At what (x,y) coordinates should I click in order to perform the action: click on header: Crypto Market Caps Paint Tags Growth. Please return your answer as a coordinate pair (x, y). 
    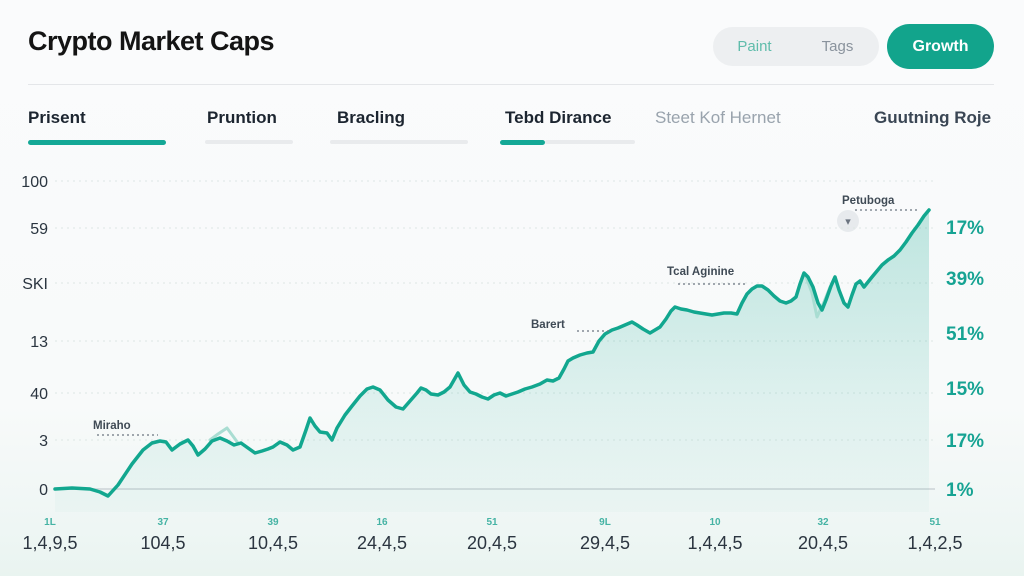
    Looking at the image, I should click on (512, 42).